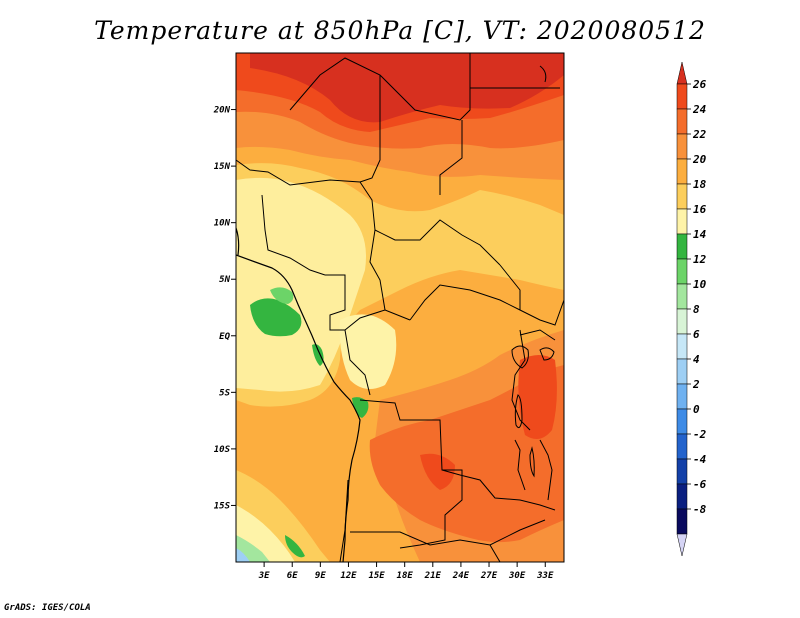  Describe the element at coordinates (696, 384) in the screenshot. I see `colorbar-label: 2` at that location.